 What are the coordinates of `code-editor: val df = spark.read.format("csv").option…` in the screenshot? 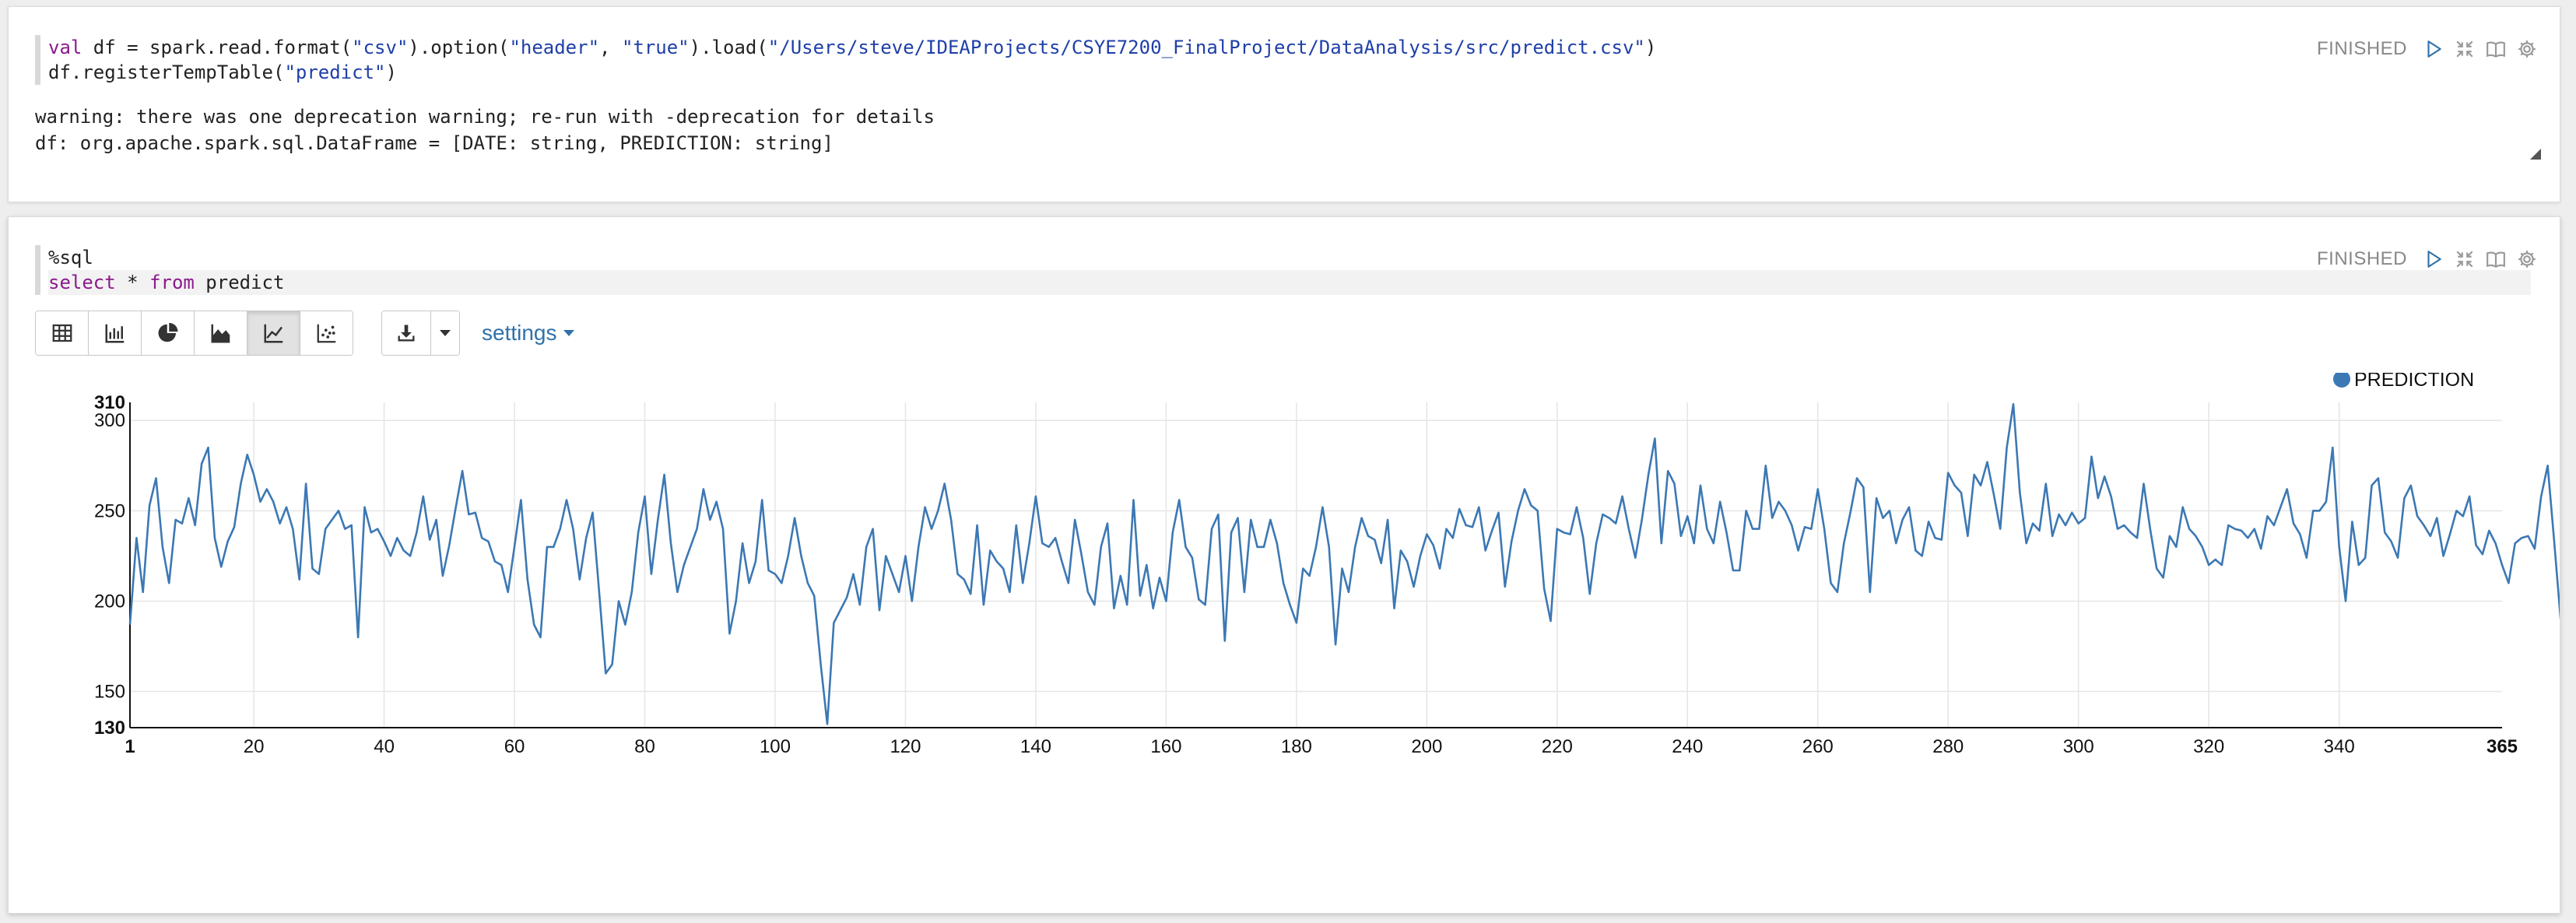 It's located at (1170, 60).